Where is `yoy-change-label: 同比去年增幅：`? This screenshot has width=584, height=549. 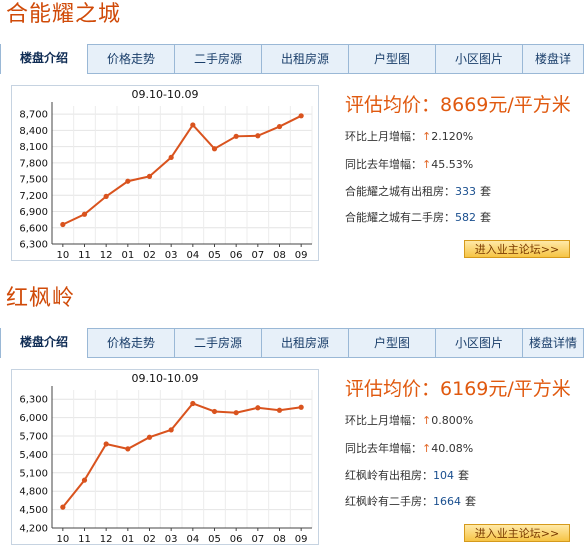 yoy-change-label: 同比去年增幅： is located at coordinates (383, 448).